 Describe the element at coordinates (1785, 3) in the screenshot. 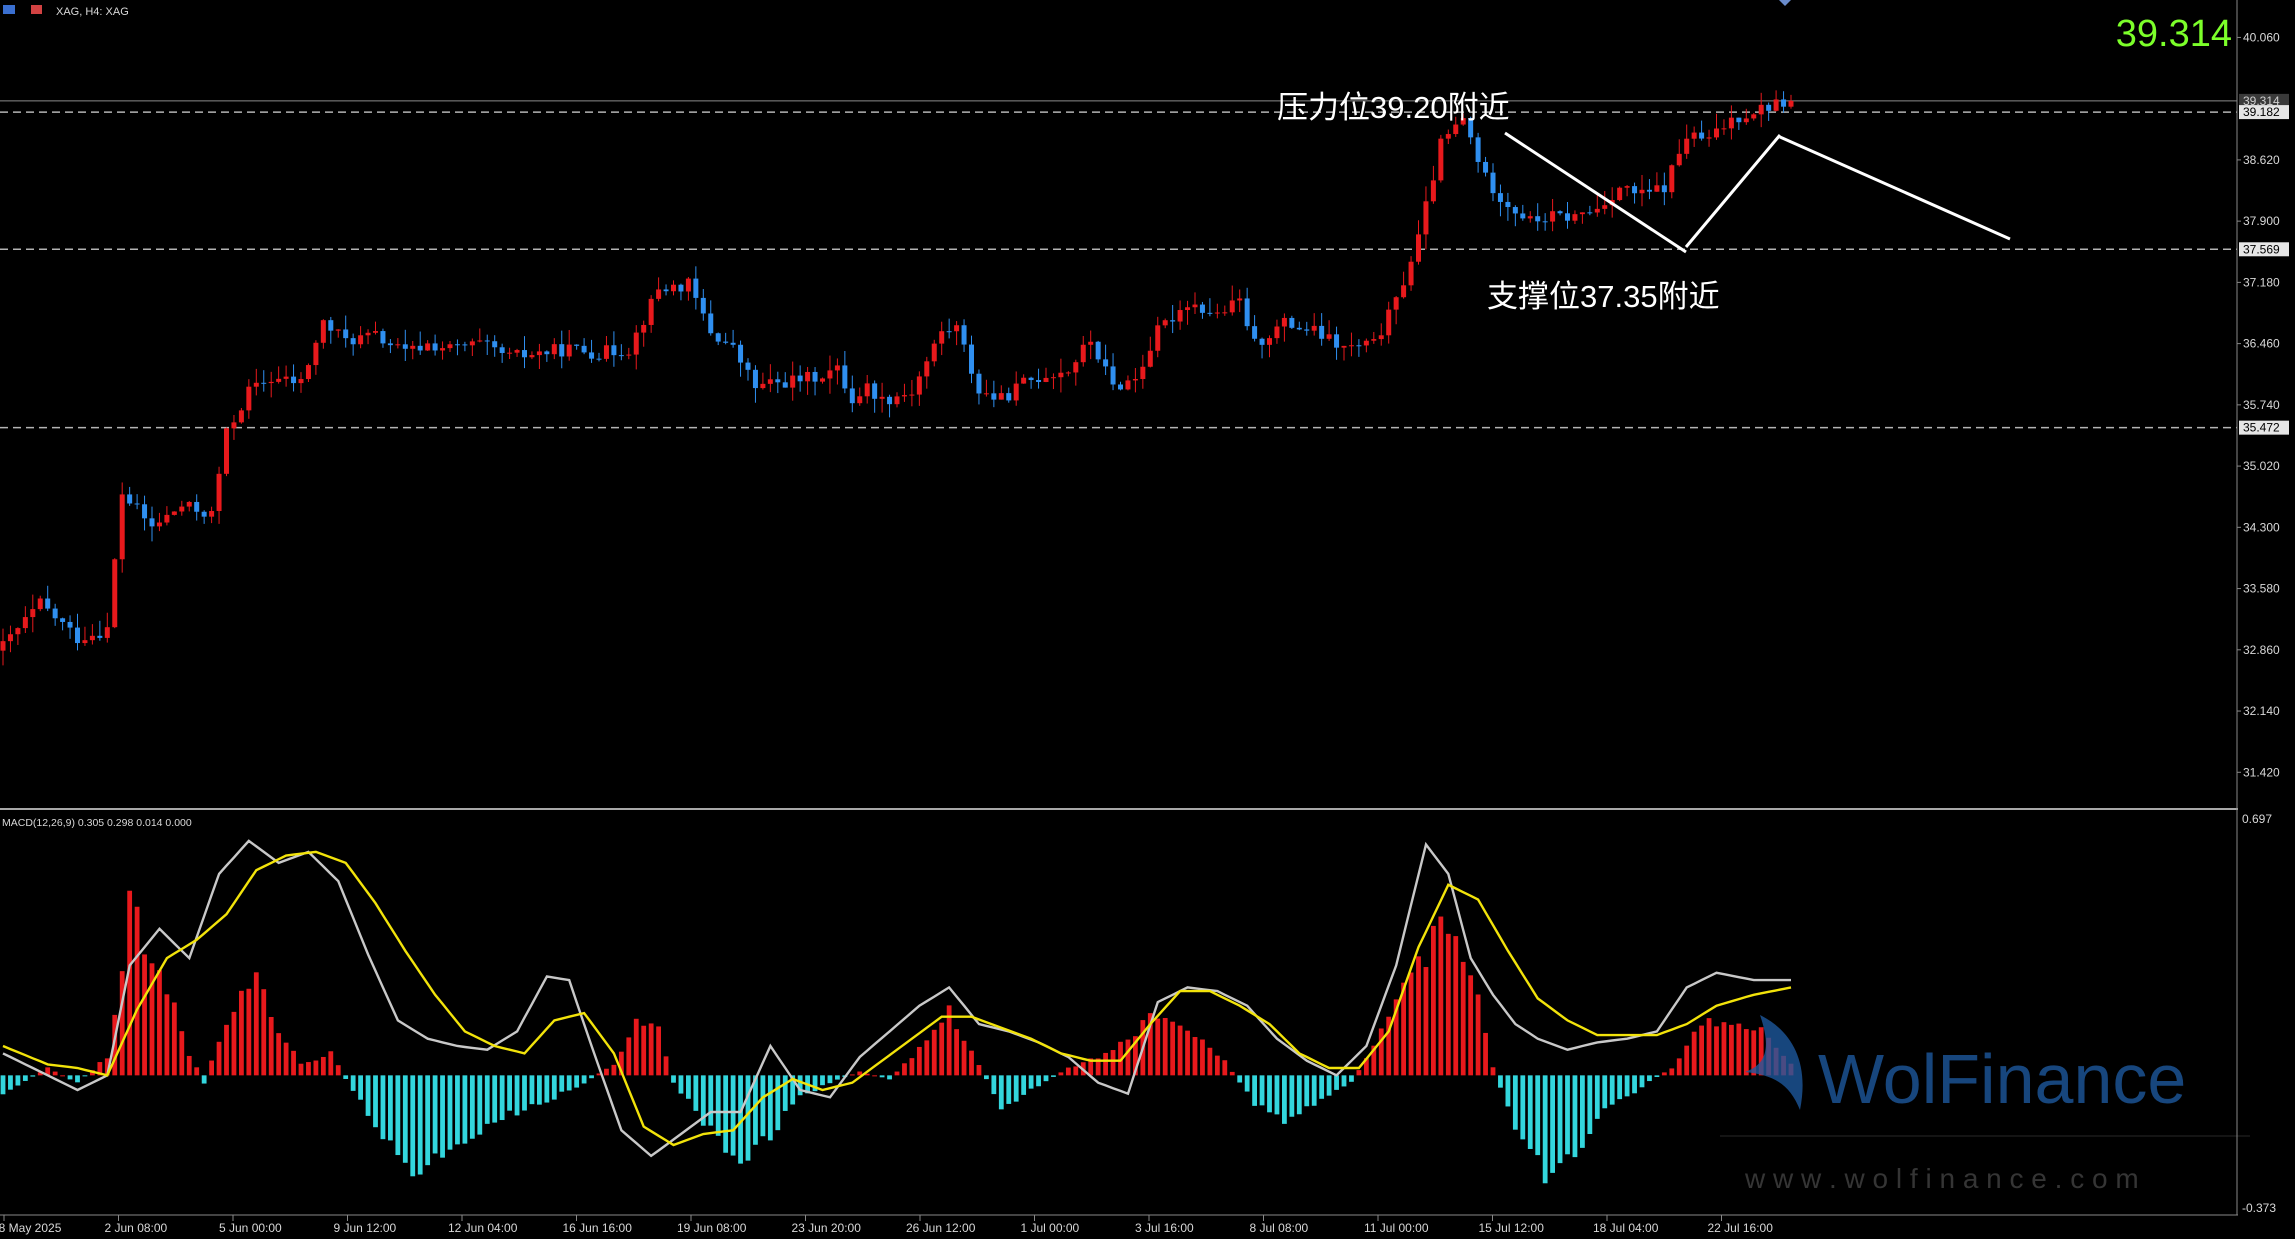

I see `shift-marker-icon` at that location.